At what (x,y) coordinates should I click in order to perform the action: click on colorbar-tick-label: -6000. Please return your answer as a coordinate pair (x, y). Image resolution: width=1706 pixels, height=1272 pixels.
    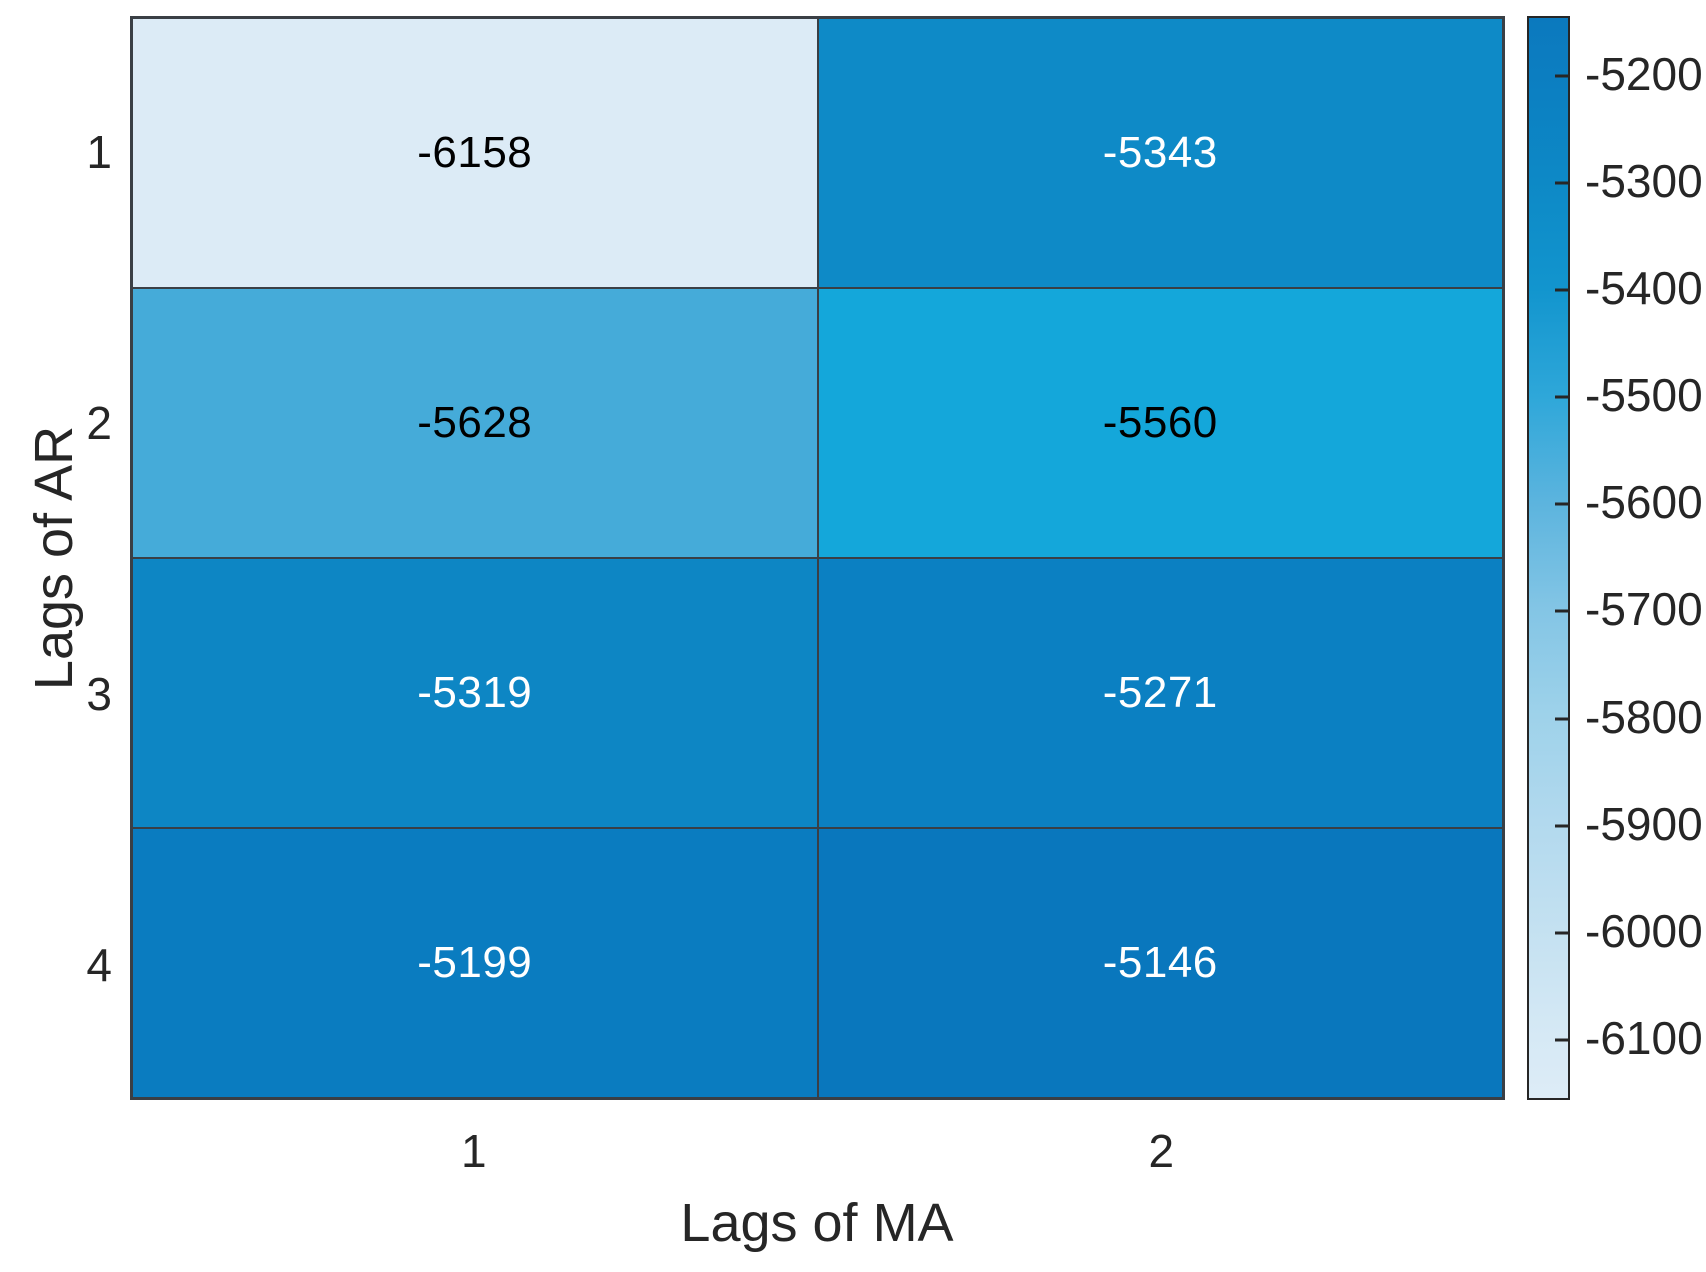
    Looking at the image, I should click on (1644, 930).